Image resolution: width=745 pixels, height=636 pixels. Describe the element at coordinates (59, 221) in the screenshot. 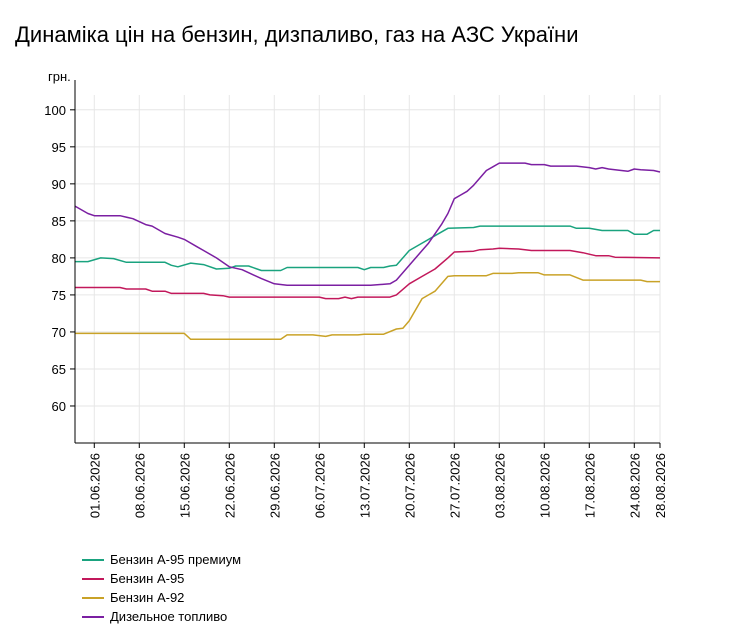

I see `y-tick-label: 85` at that location.